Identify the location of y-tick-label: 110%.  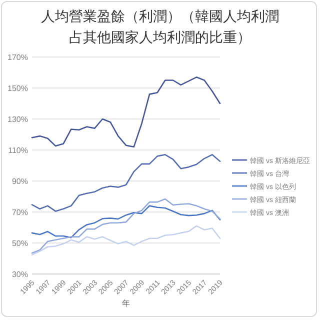
(18, 150).